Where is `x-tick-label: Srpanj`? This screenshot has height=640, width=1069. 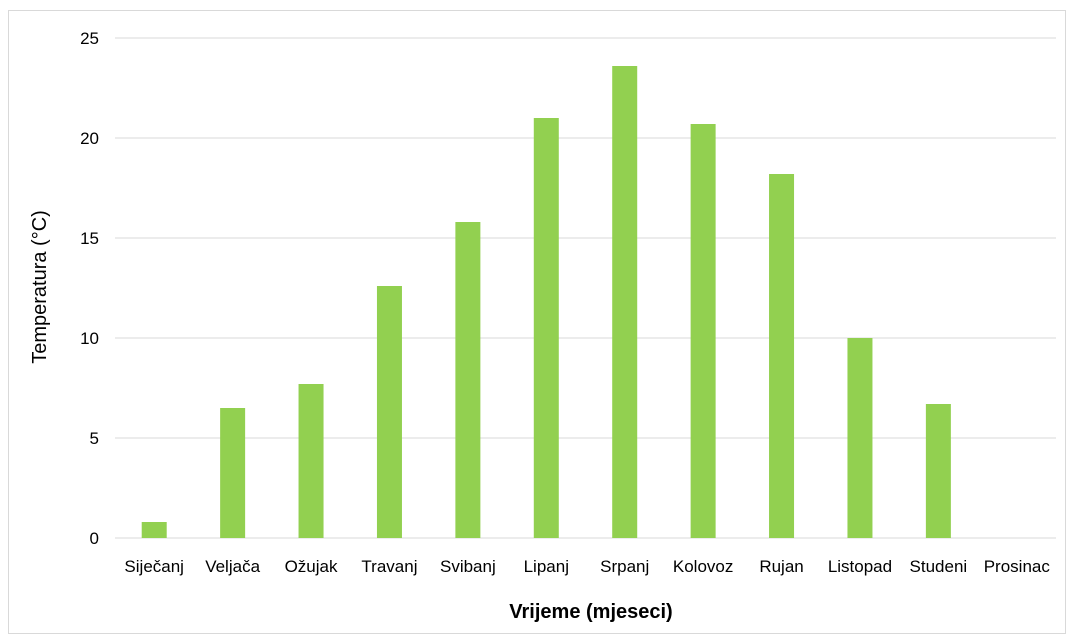 x-tick-label: Srpanj is located at coordinates (624, 566).